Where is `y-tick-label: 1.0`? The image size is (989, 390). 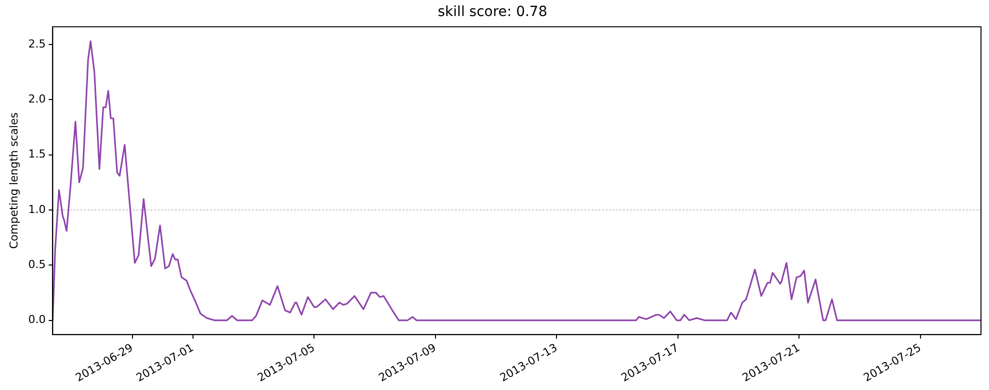
y-tick-label: 1.0 is located at coordinates (37, 209).